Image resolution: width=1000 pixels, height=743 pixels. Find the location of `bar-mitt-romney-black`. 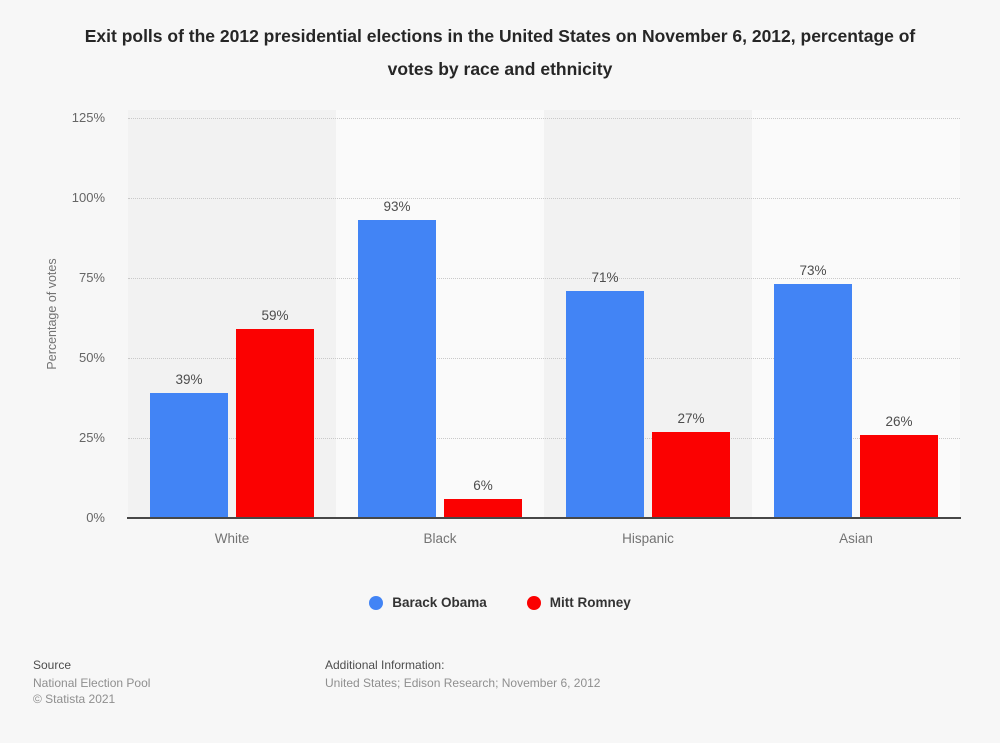

bar-mitt-romney-black is located at coordinates (483, 508).